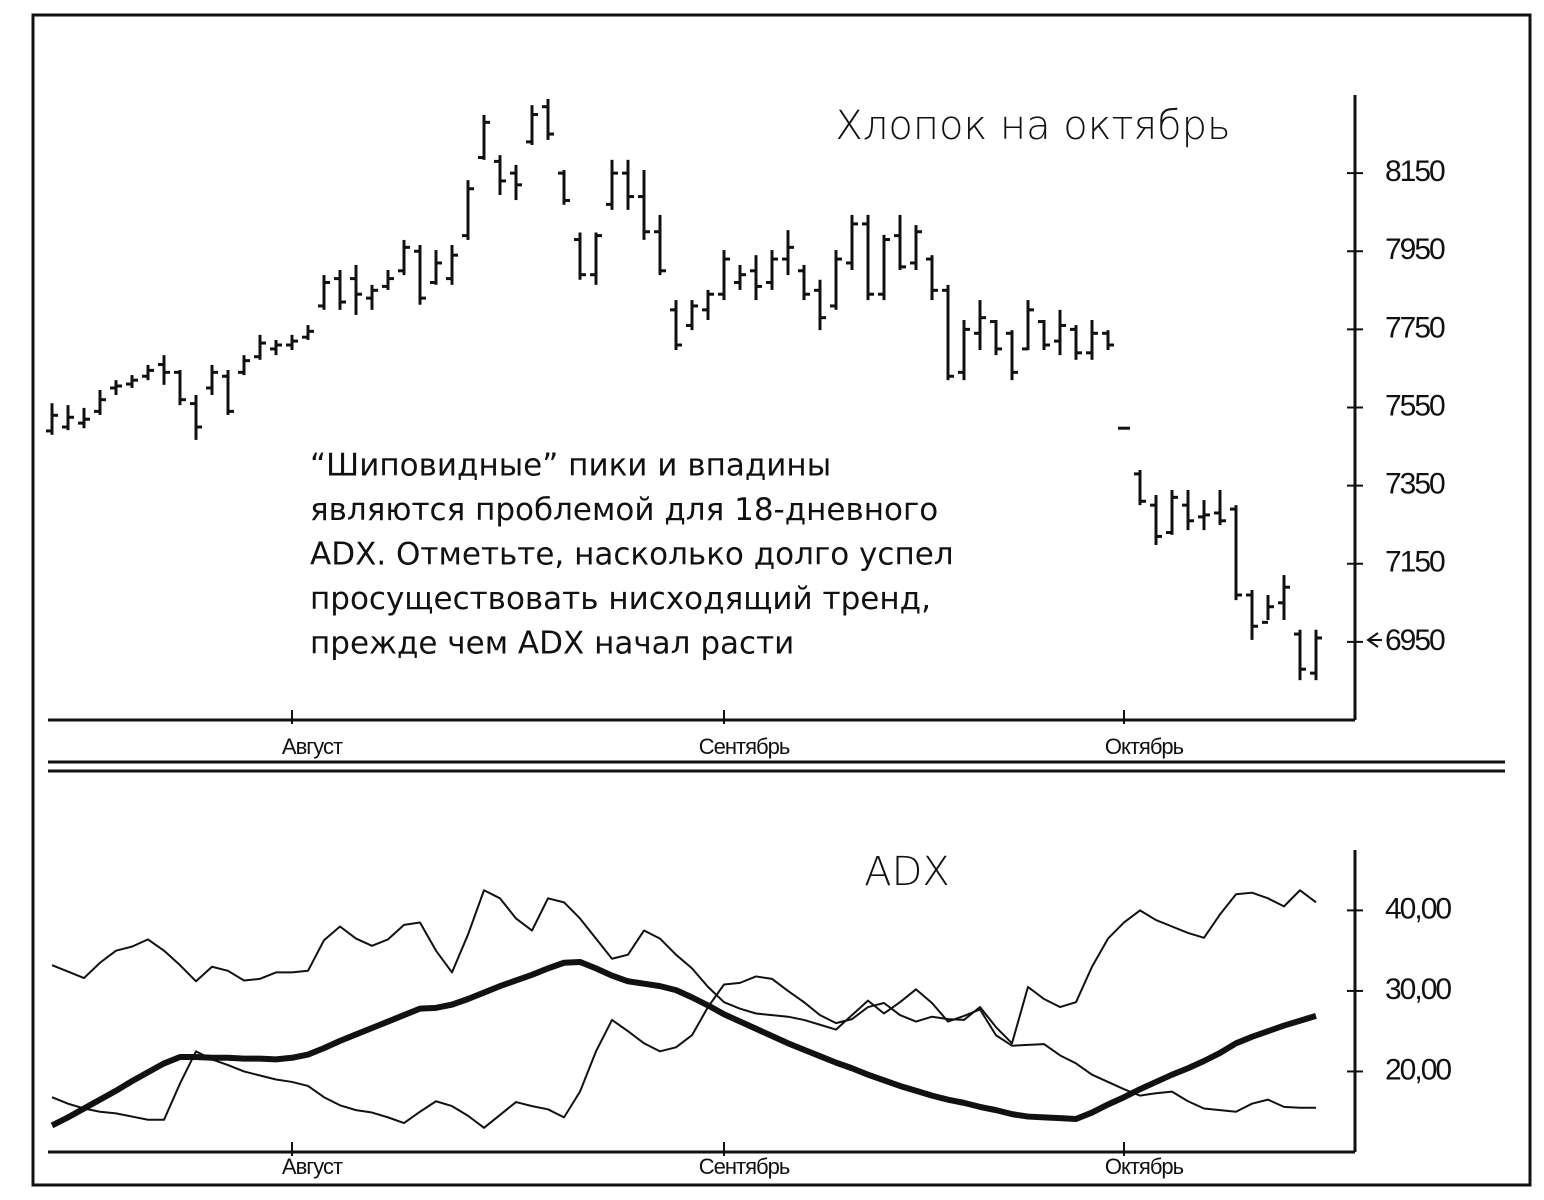  I want to click on y-tick-label: 20,00, so click(1418, 1069).